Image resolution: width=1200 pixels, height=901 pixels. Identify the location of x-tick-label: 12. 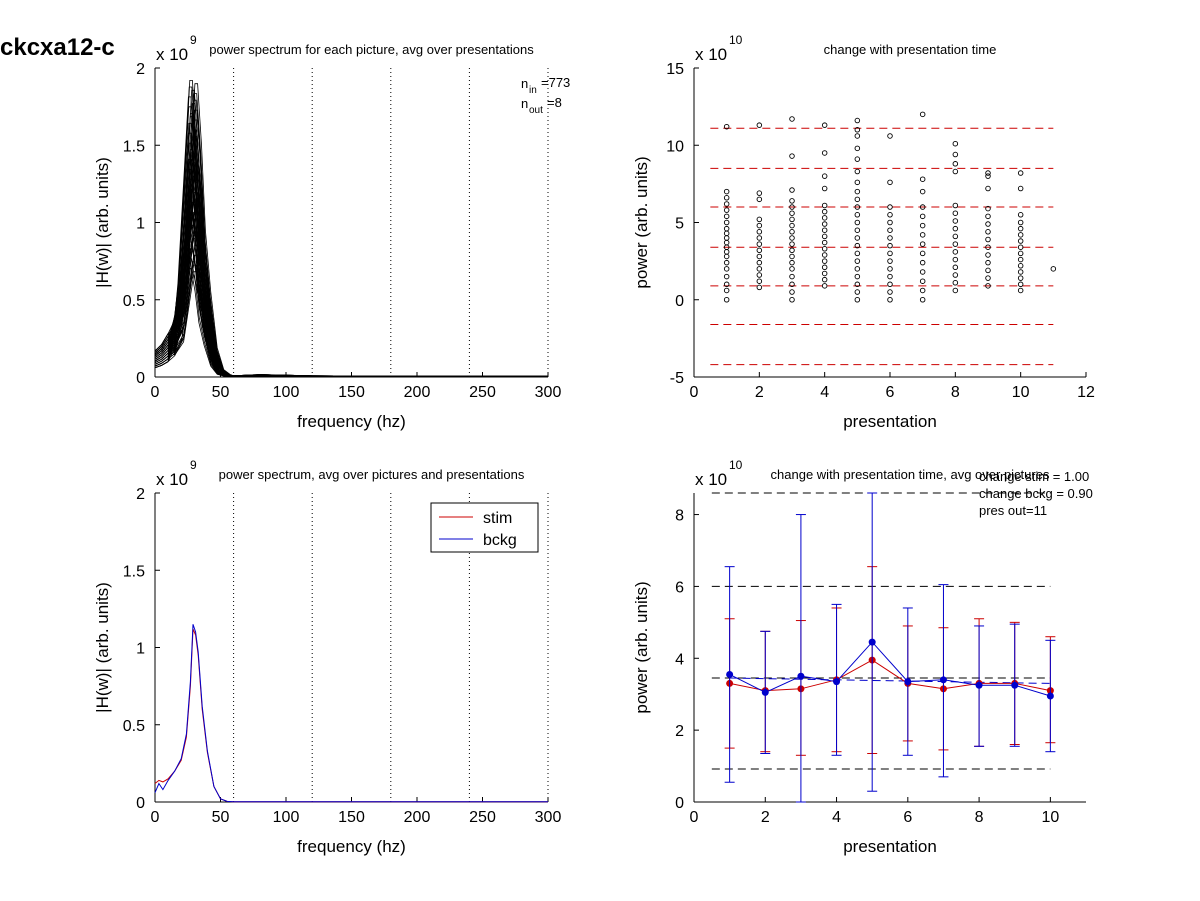
(1086, 392).